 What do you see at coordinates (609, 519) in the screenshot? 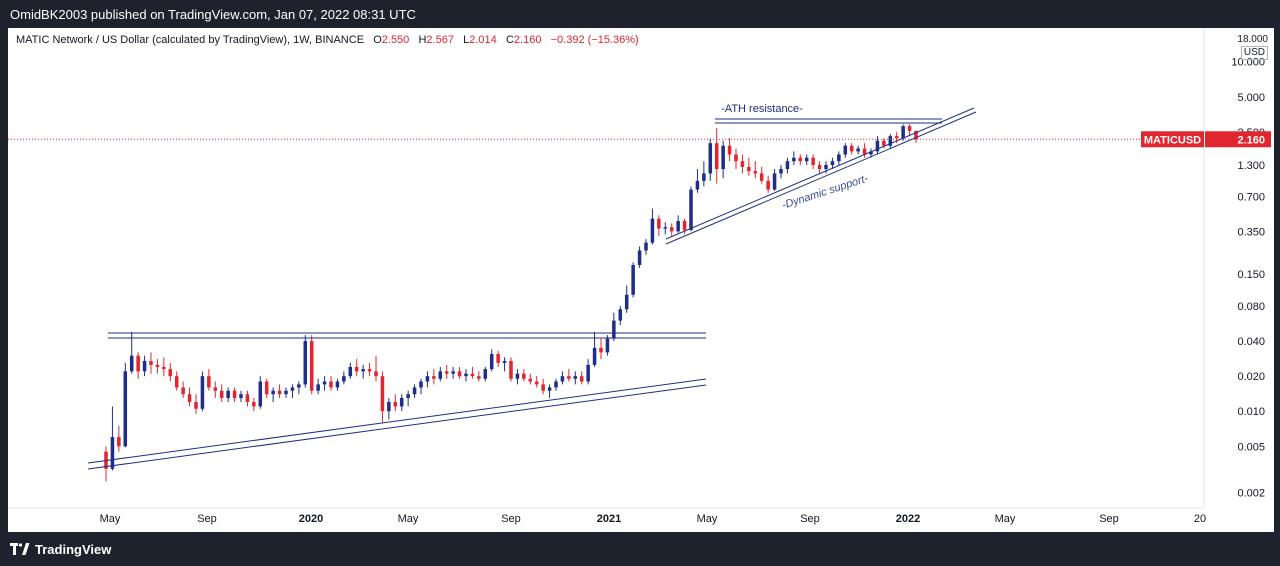
I see `time-tick-label: 2021` at bounding box center [609, 519].